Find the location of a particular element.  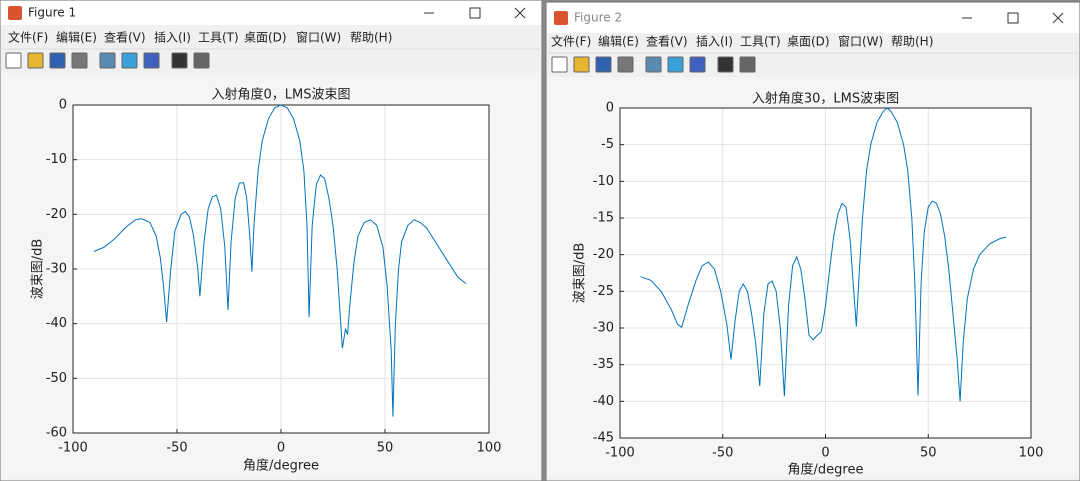

y-tick-label: -5 is located at coordinates (607, 144).